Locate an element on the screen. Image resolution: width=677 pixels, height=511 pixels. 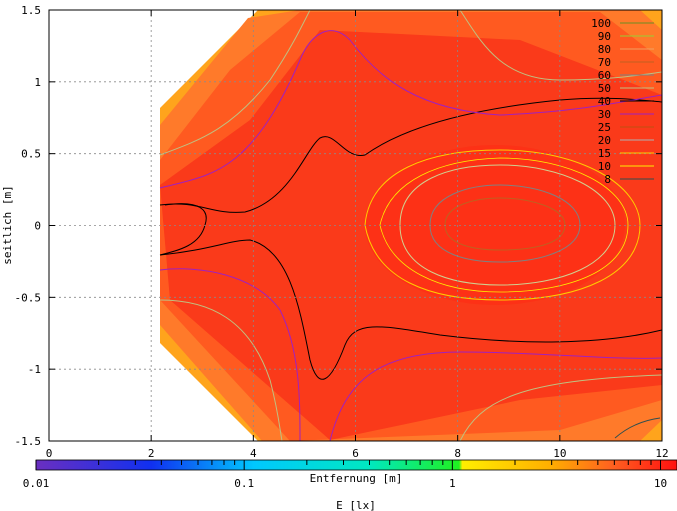
colorbar-ticks: 0.01 0.1 1 10 is located at coordinates (345, 475).